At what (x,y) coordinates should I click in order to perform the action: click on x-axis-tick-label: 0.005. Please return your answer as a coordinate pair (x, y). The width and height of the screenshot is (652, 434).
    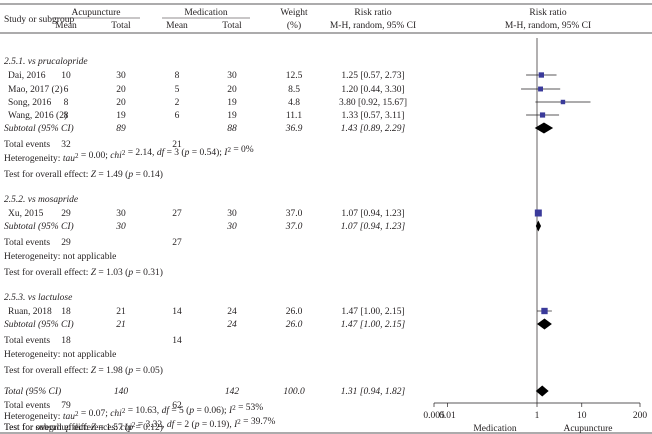
    Looking at the image, I should click on (434, 416).